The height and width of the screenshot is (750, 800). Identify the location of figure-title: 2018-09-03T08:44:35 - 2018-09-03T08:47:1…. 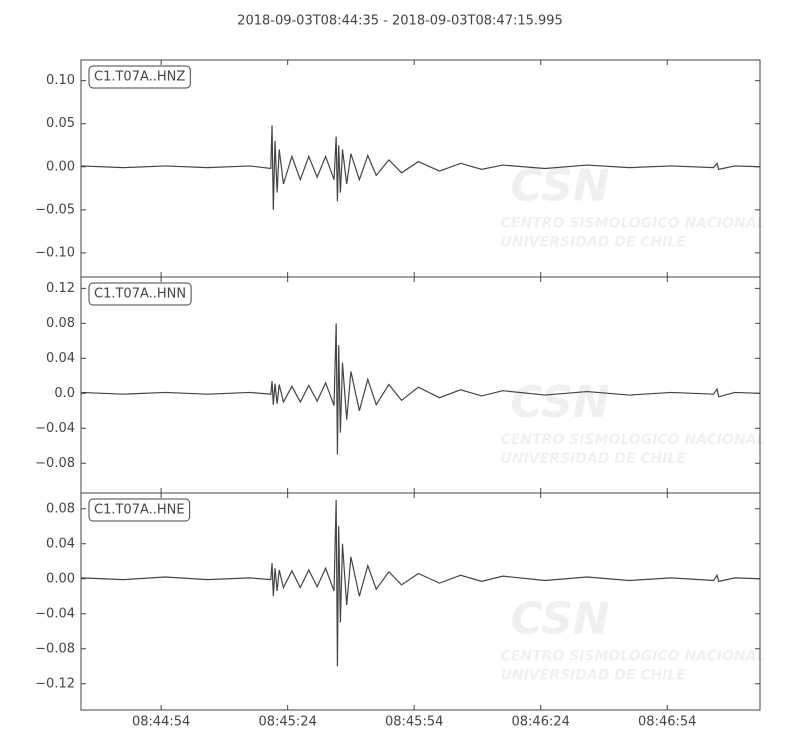
(400, 21).